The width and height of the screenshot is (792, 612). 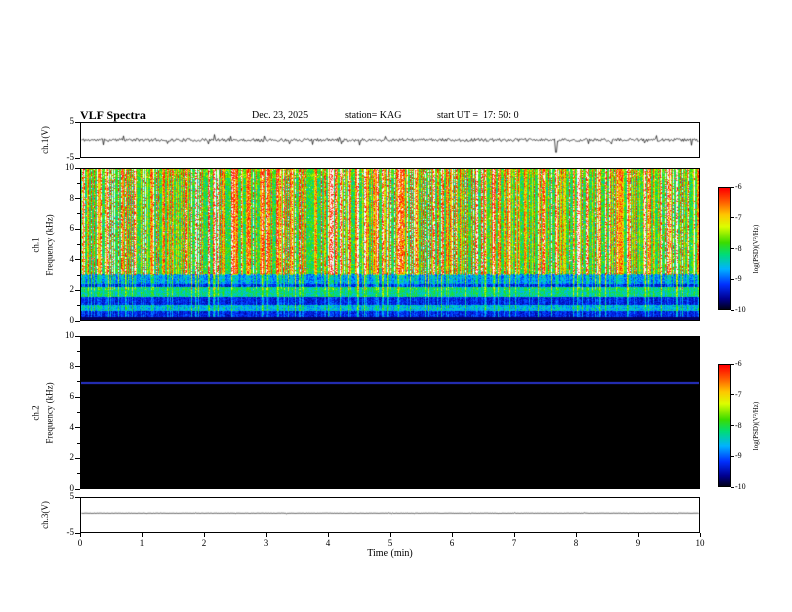 What do you see at coordinates (452, 543) in the screenshot?
I see `x-tick-label: 6` at bounding box center [452, 543].